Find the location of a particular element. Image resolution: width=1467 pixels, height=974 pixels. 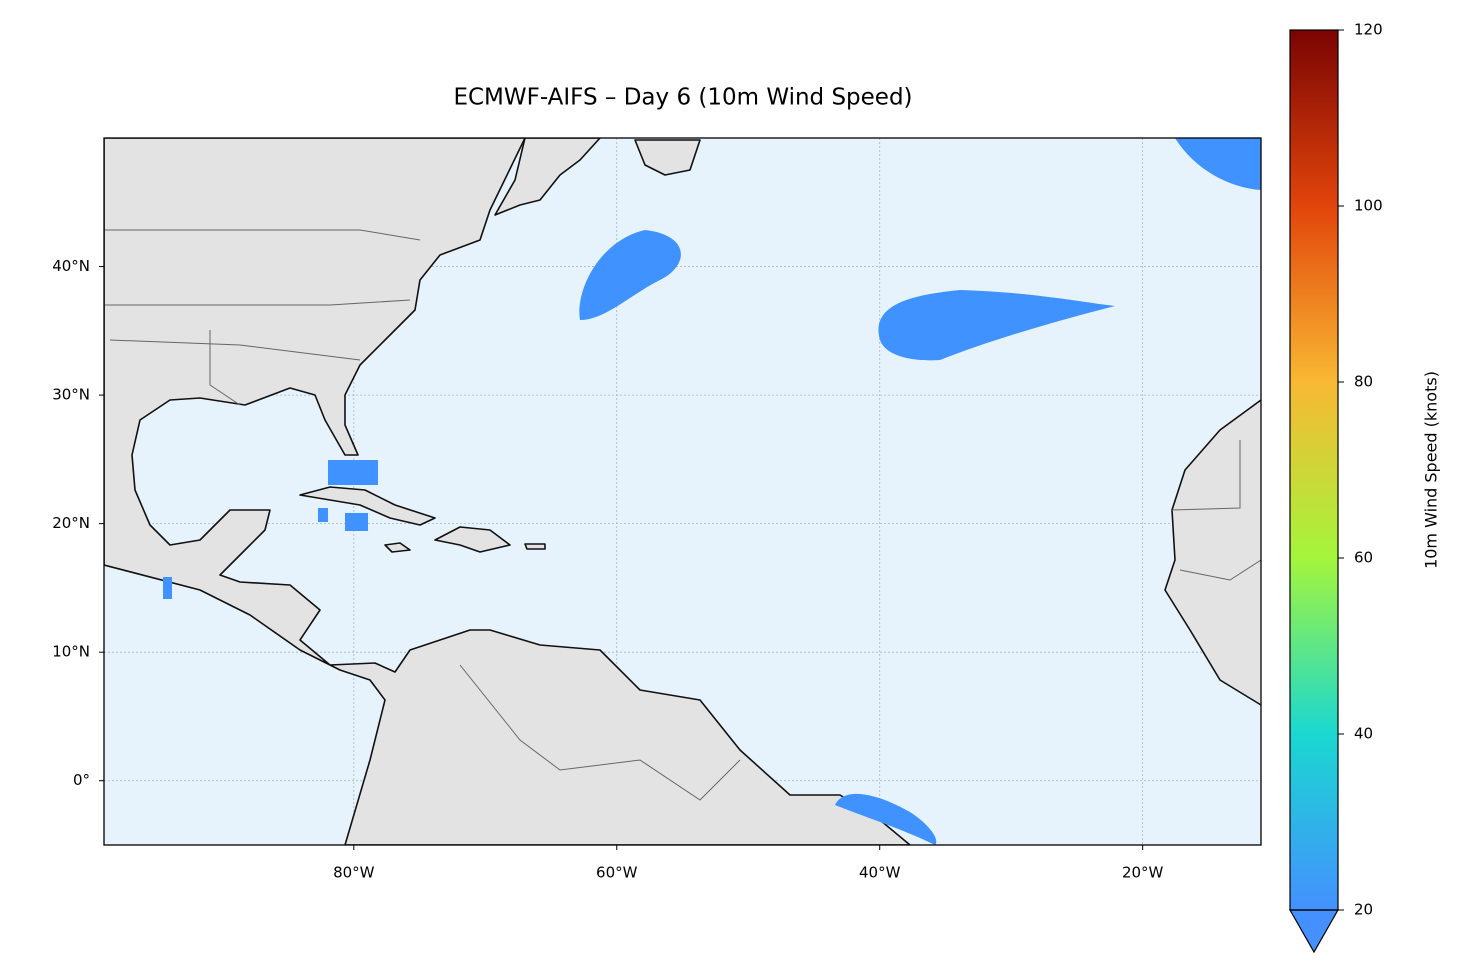

colorbar-extension is located at coordinates (1314, 931).